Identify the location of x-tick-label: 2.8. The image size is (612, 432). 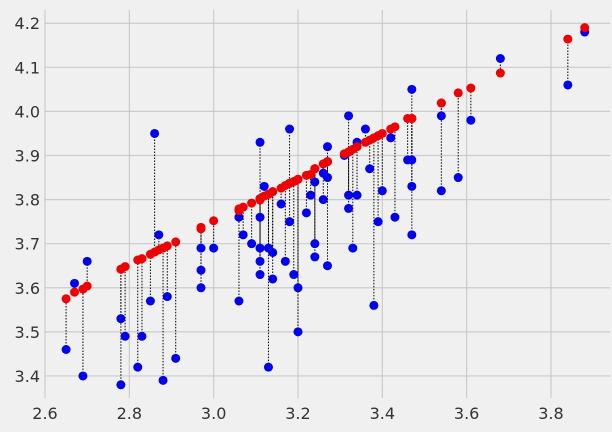
(129, 413).